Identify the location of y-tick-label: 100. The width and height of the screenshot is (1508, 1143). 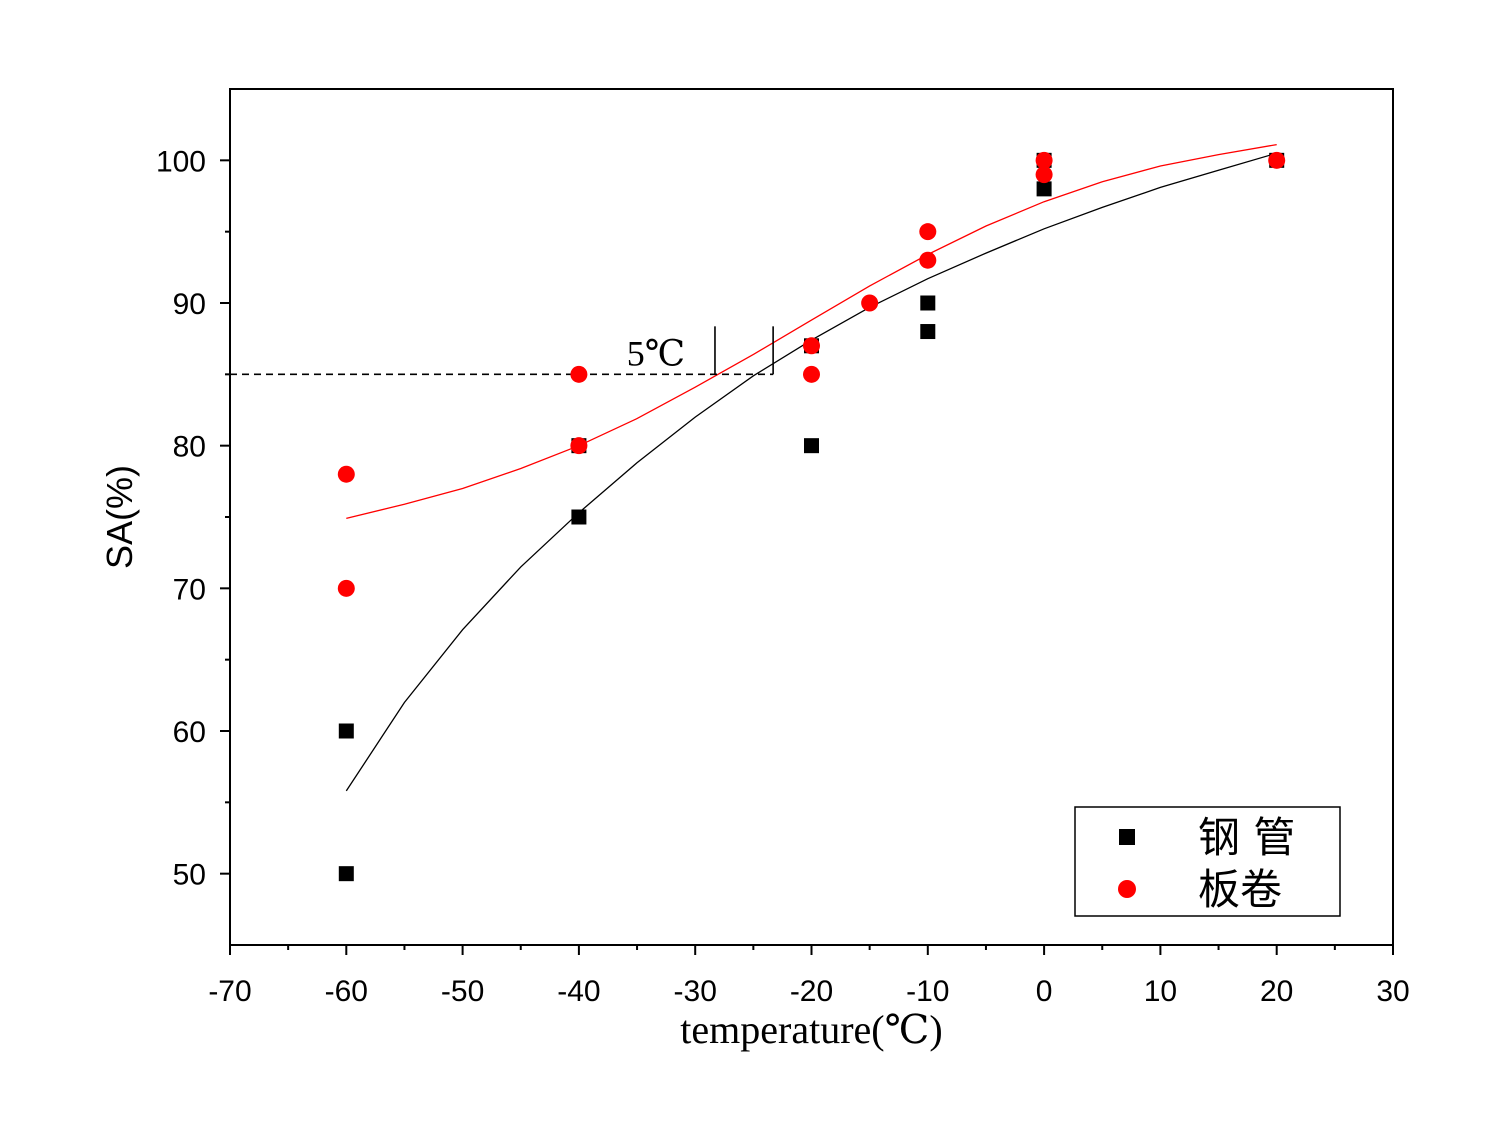
(181, 161).